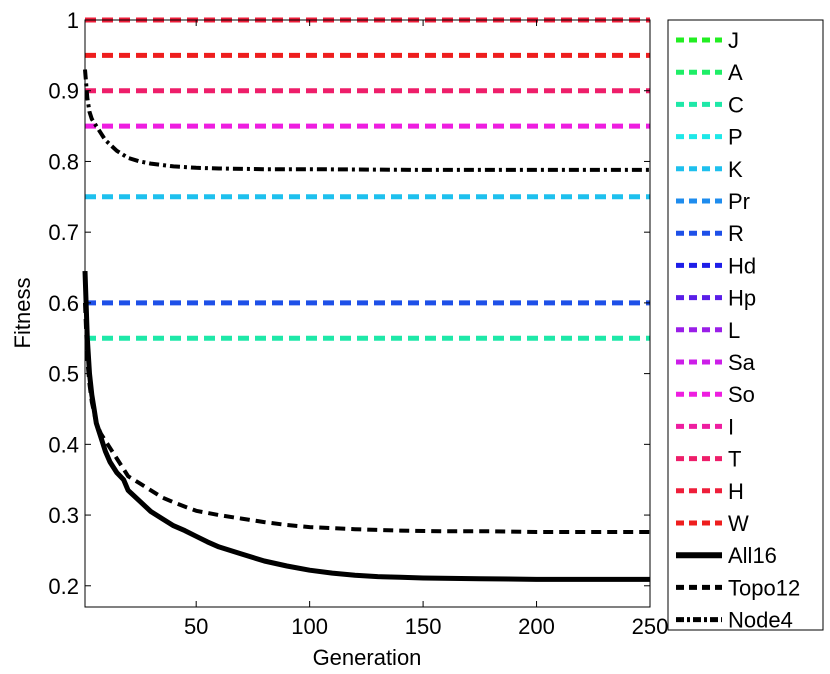  I want to click on legend-label-W: W, so click(738, 523).